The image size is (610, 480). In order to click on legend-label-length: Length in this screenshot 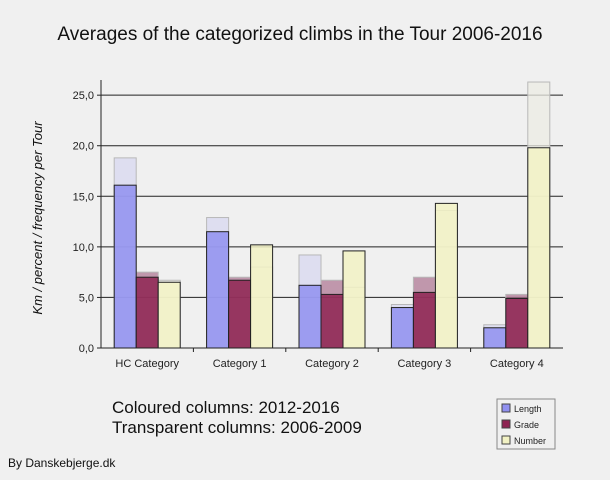, I will do `click(528, 409)`.